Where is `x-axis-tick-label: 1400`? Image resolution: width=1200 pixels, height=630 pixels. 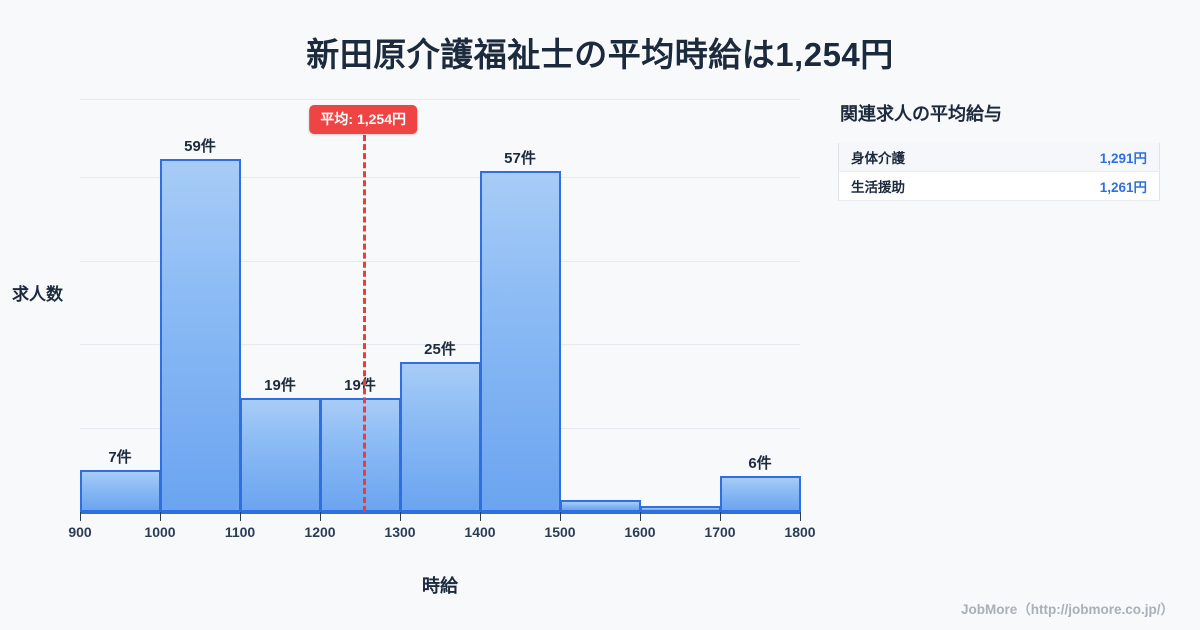 x-axis-tick-label: 1400 is located at coordinates (480, 532).